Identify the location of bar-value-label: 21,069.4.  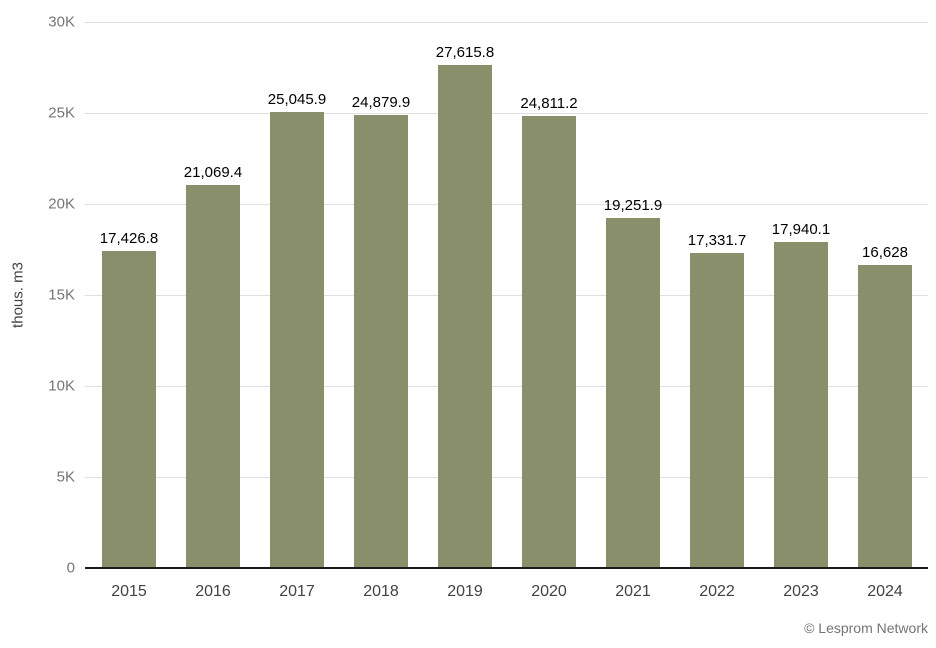
(213, 172).